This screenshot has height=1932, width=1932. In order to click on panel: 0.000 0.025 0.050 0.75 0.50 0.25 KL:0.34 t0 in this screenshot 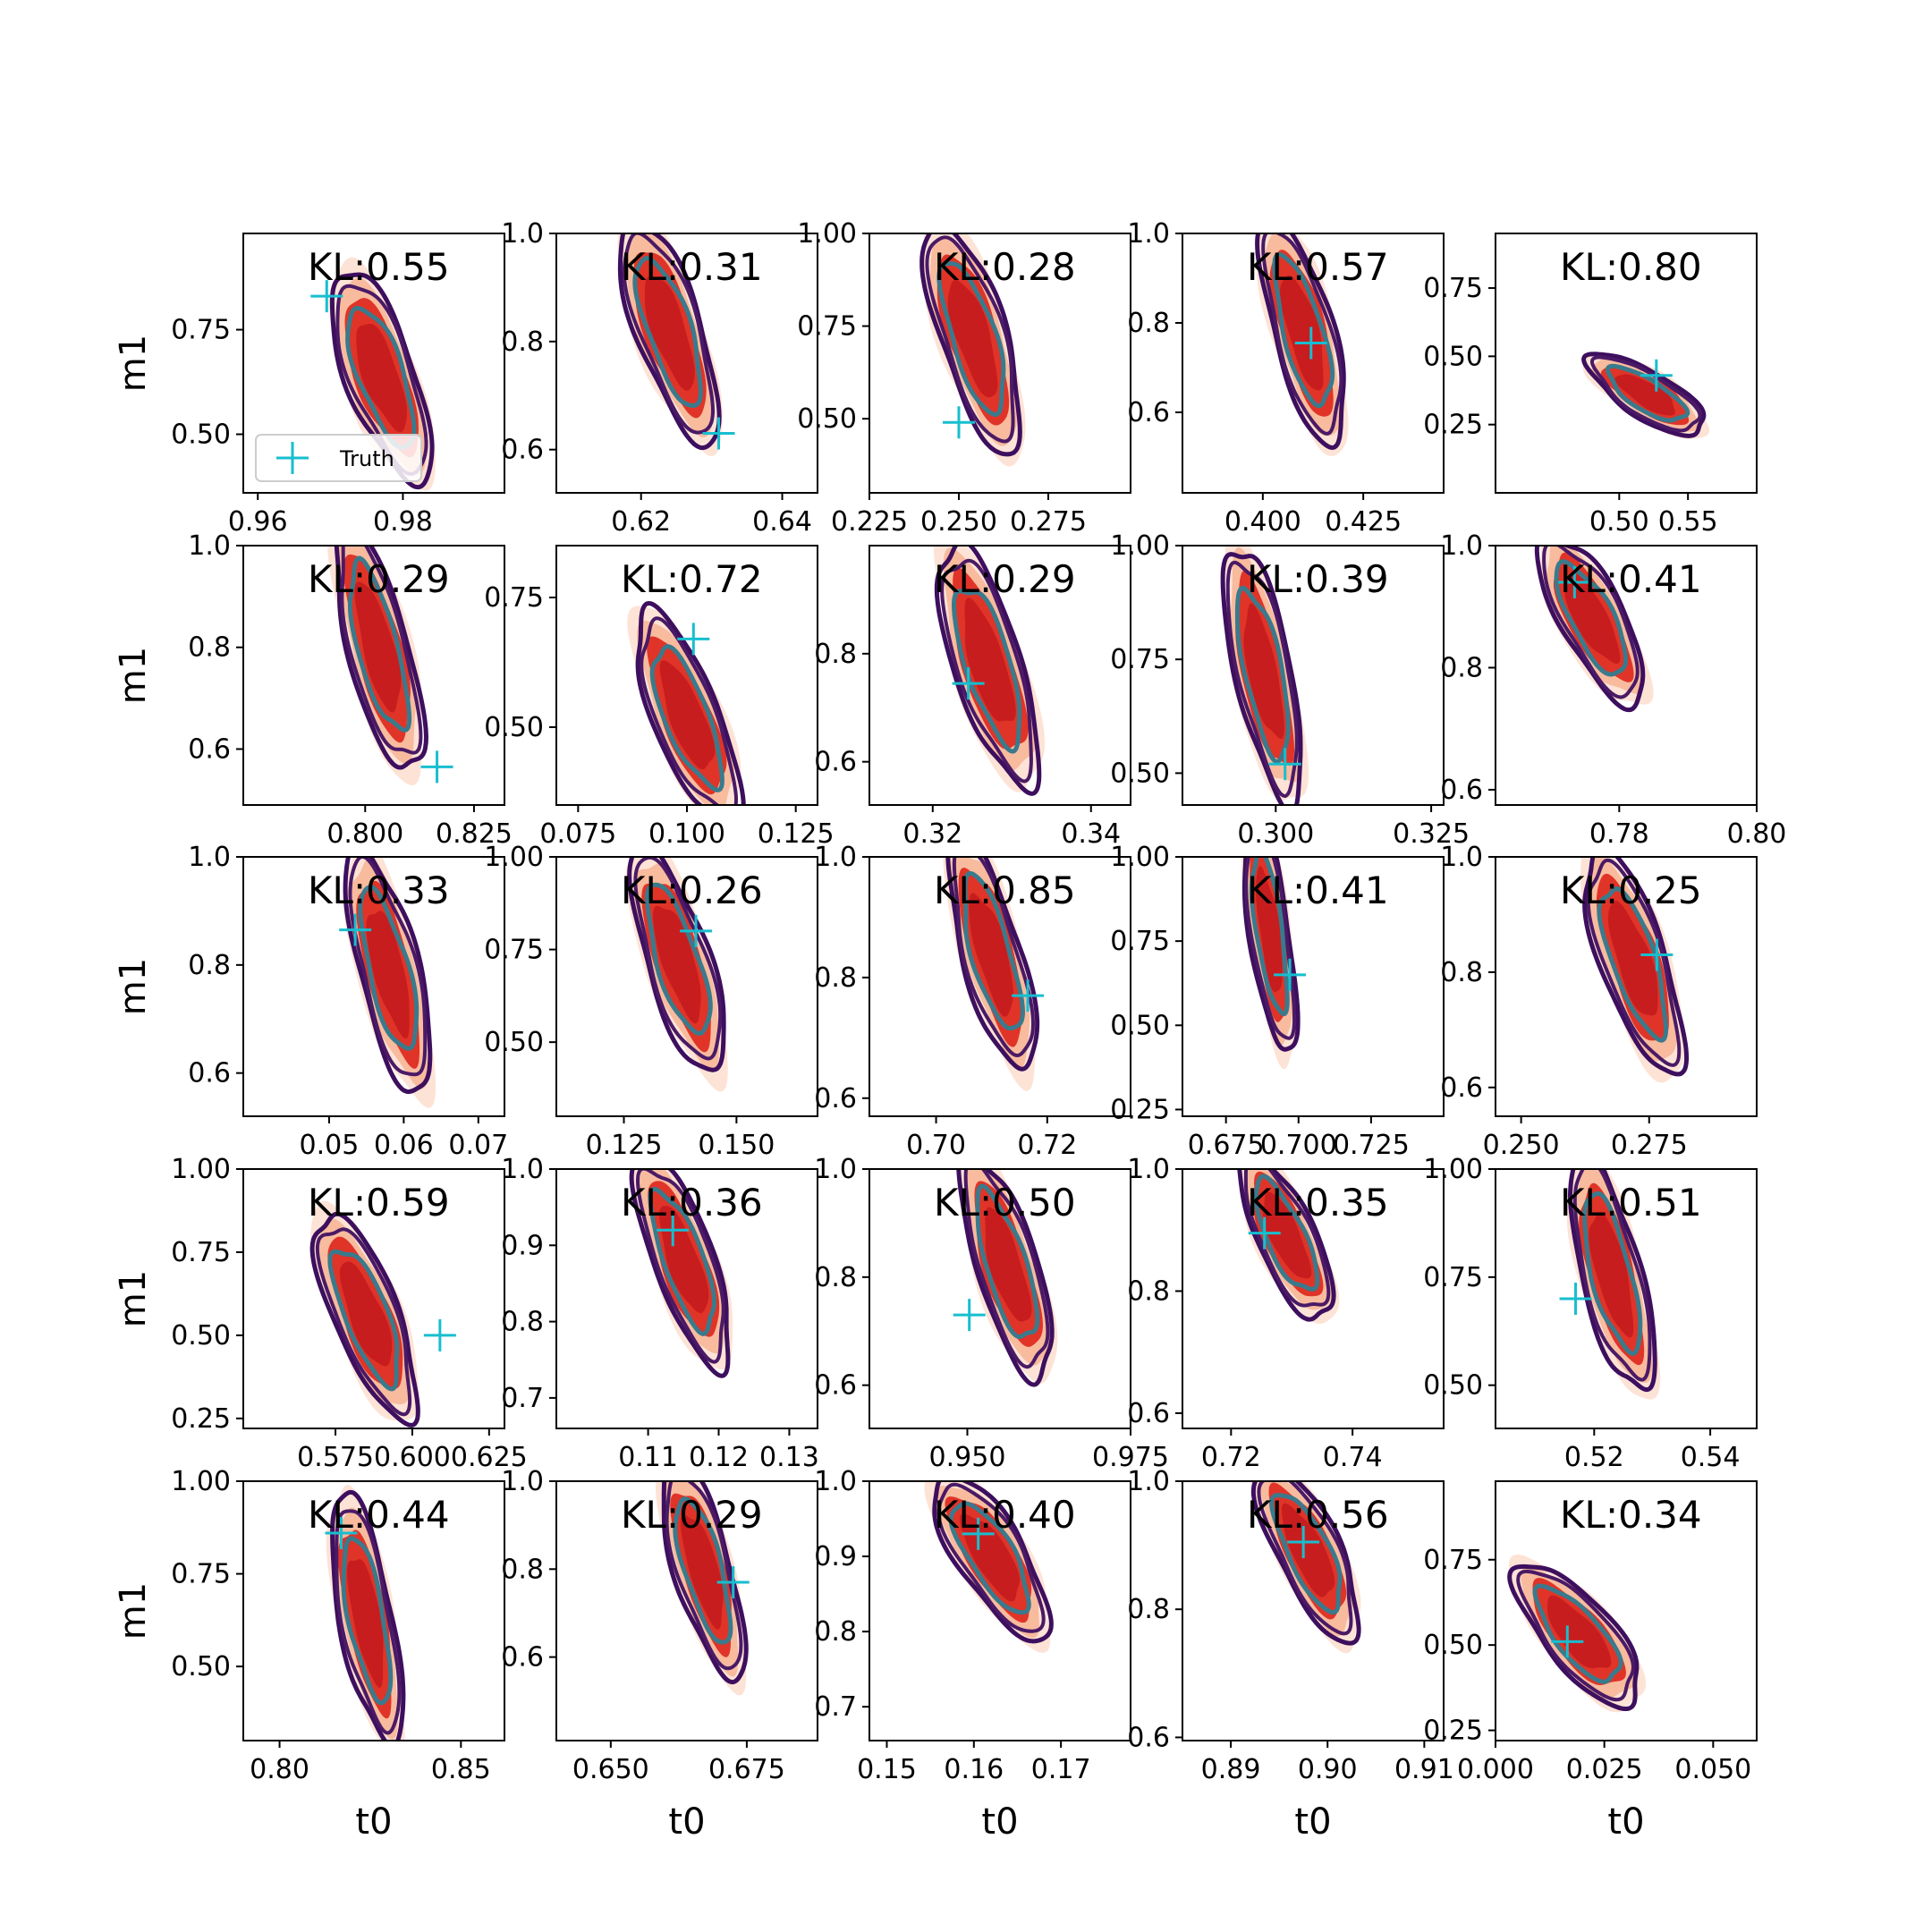, I will do `click(1590, 1661)`.